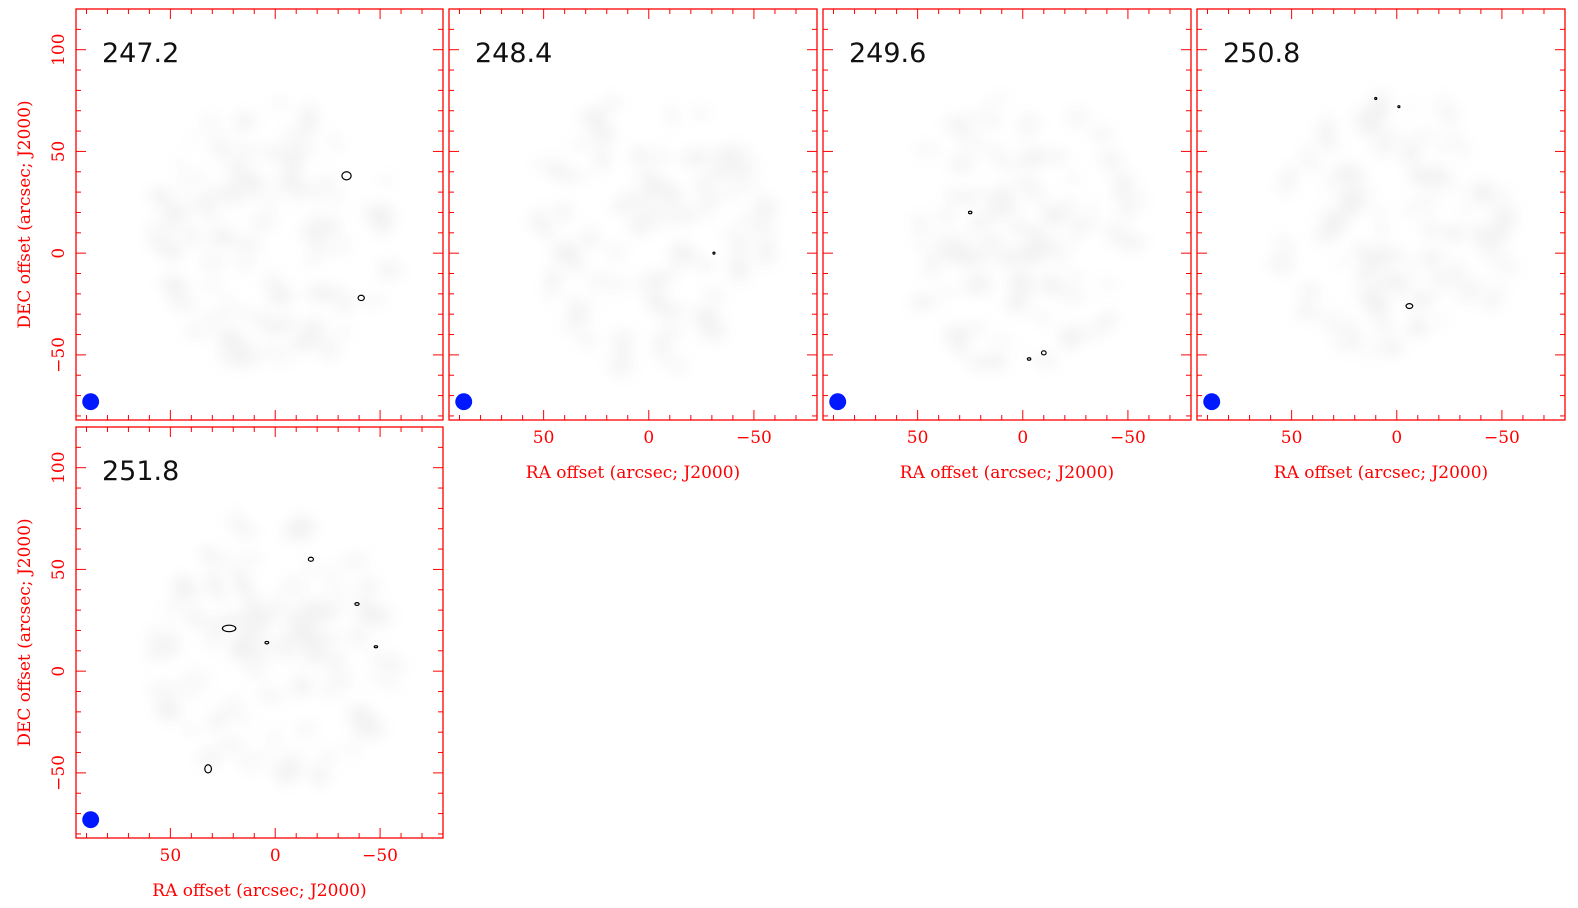 The width and height of the screenshot is (1578, 908). What do you see at coordinates (1261, 53) in the screenshot?
I see `panel-frequency-label: 250.8` at bounding box center [1261, 53].